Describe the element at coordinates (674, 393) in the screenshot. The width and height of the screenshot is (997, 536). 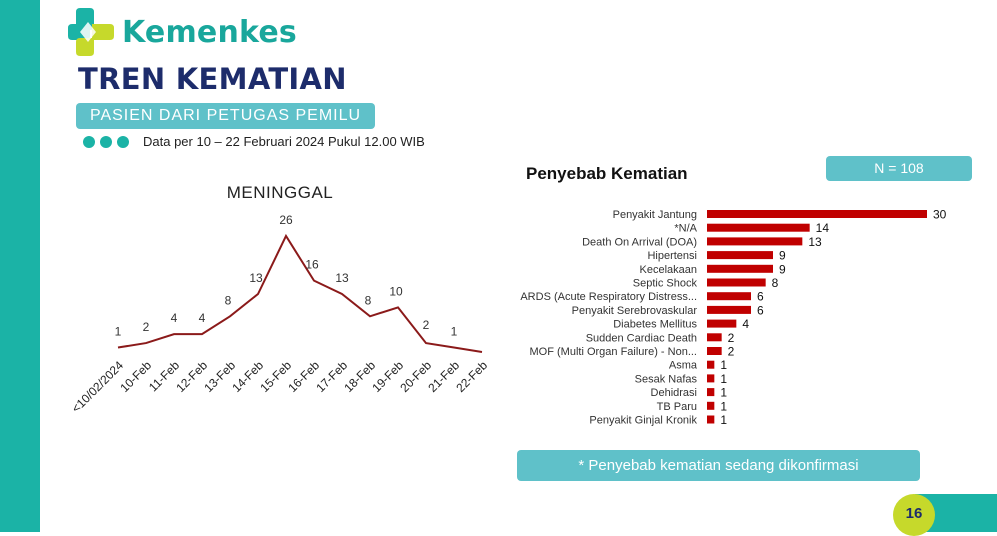
I see `category-label: Dehidrasi` at that location.